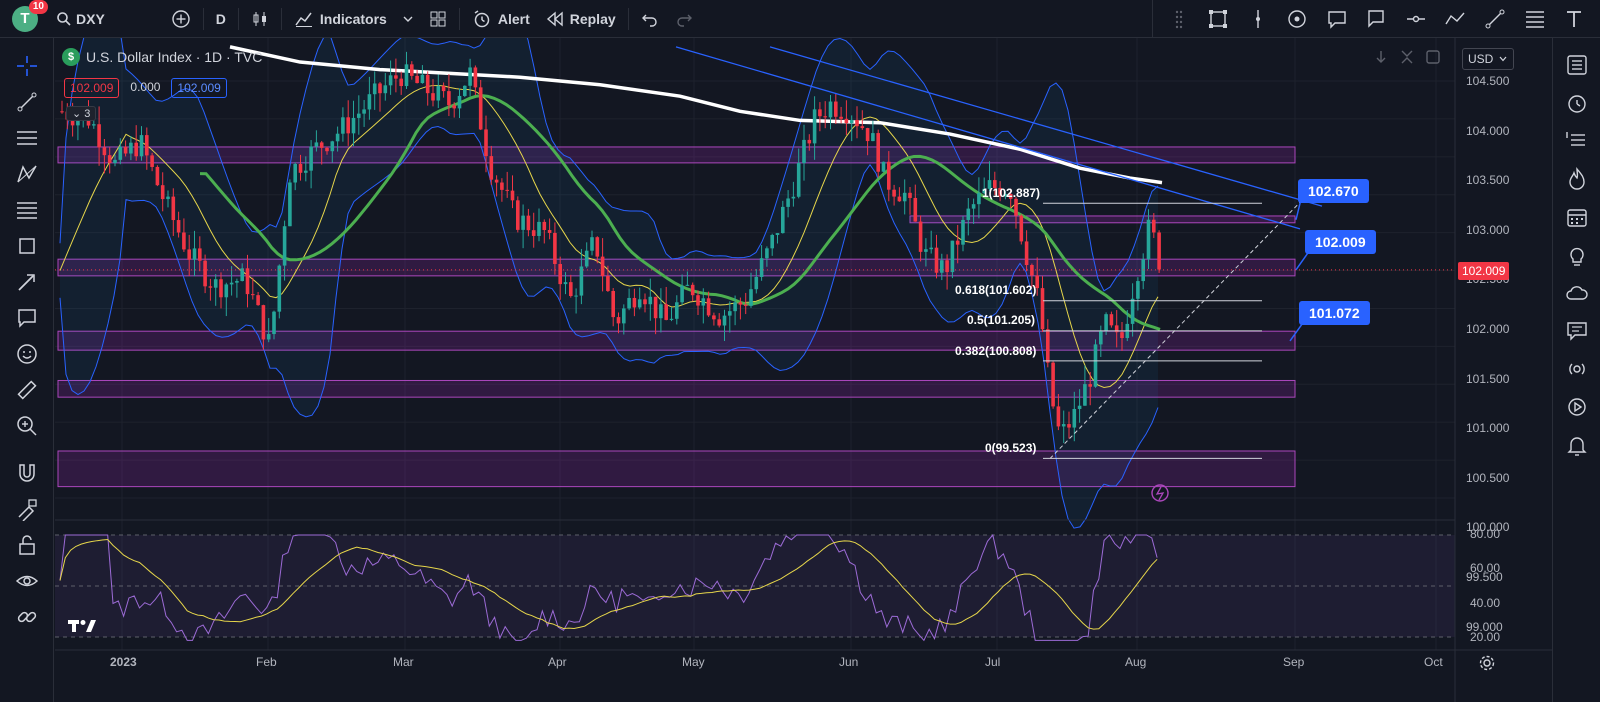 Image resolution: width=1600 pixels, height=702 pixels. What do you see at coordinates (27, 581) in the screenshot?
I see `eye-icon` at bounding box center [27, 581].